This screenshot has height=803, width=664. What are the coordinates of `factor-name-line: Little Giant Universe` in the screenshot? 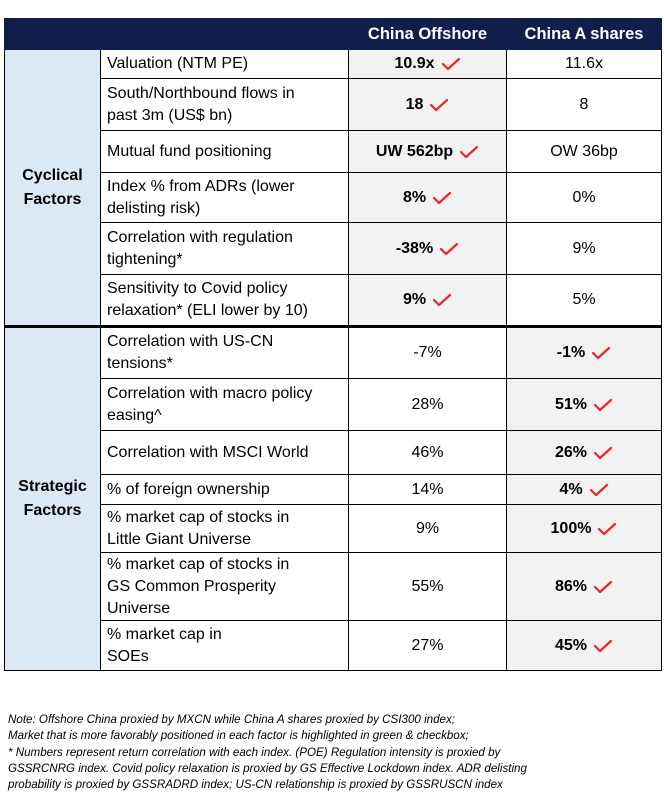 It's located at (179, 539).